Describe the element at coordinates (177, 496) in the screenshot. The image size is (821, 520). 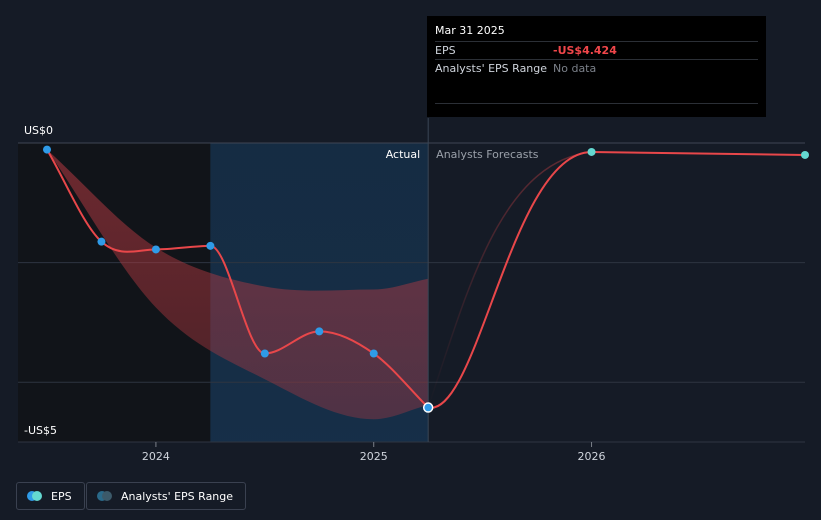
I see `legend-label-eps-range: Analysts' EPS Range` at that location.